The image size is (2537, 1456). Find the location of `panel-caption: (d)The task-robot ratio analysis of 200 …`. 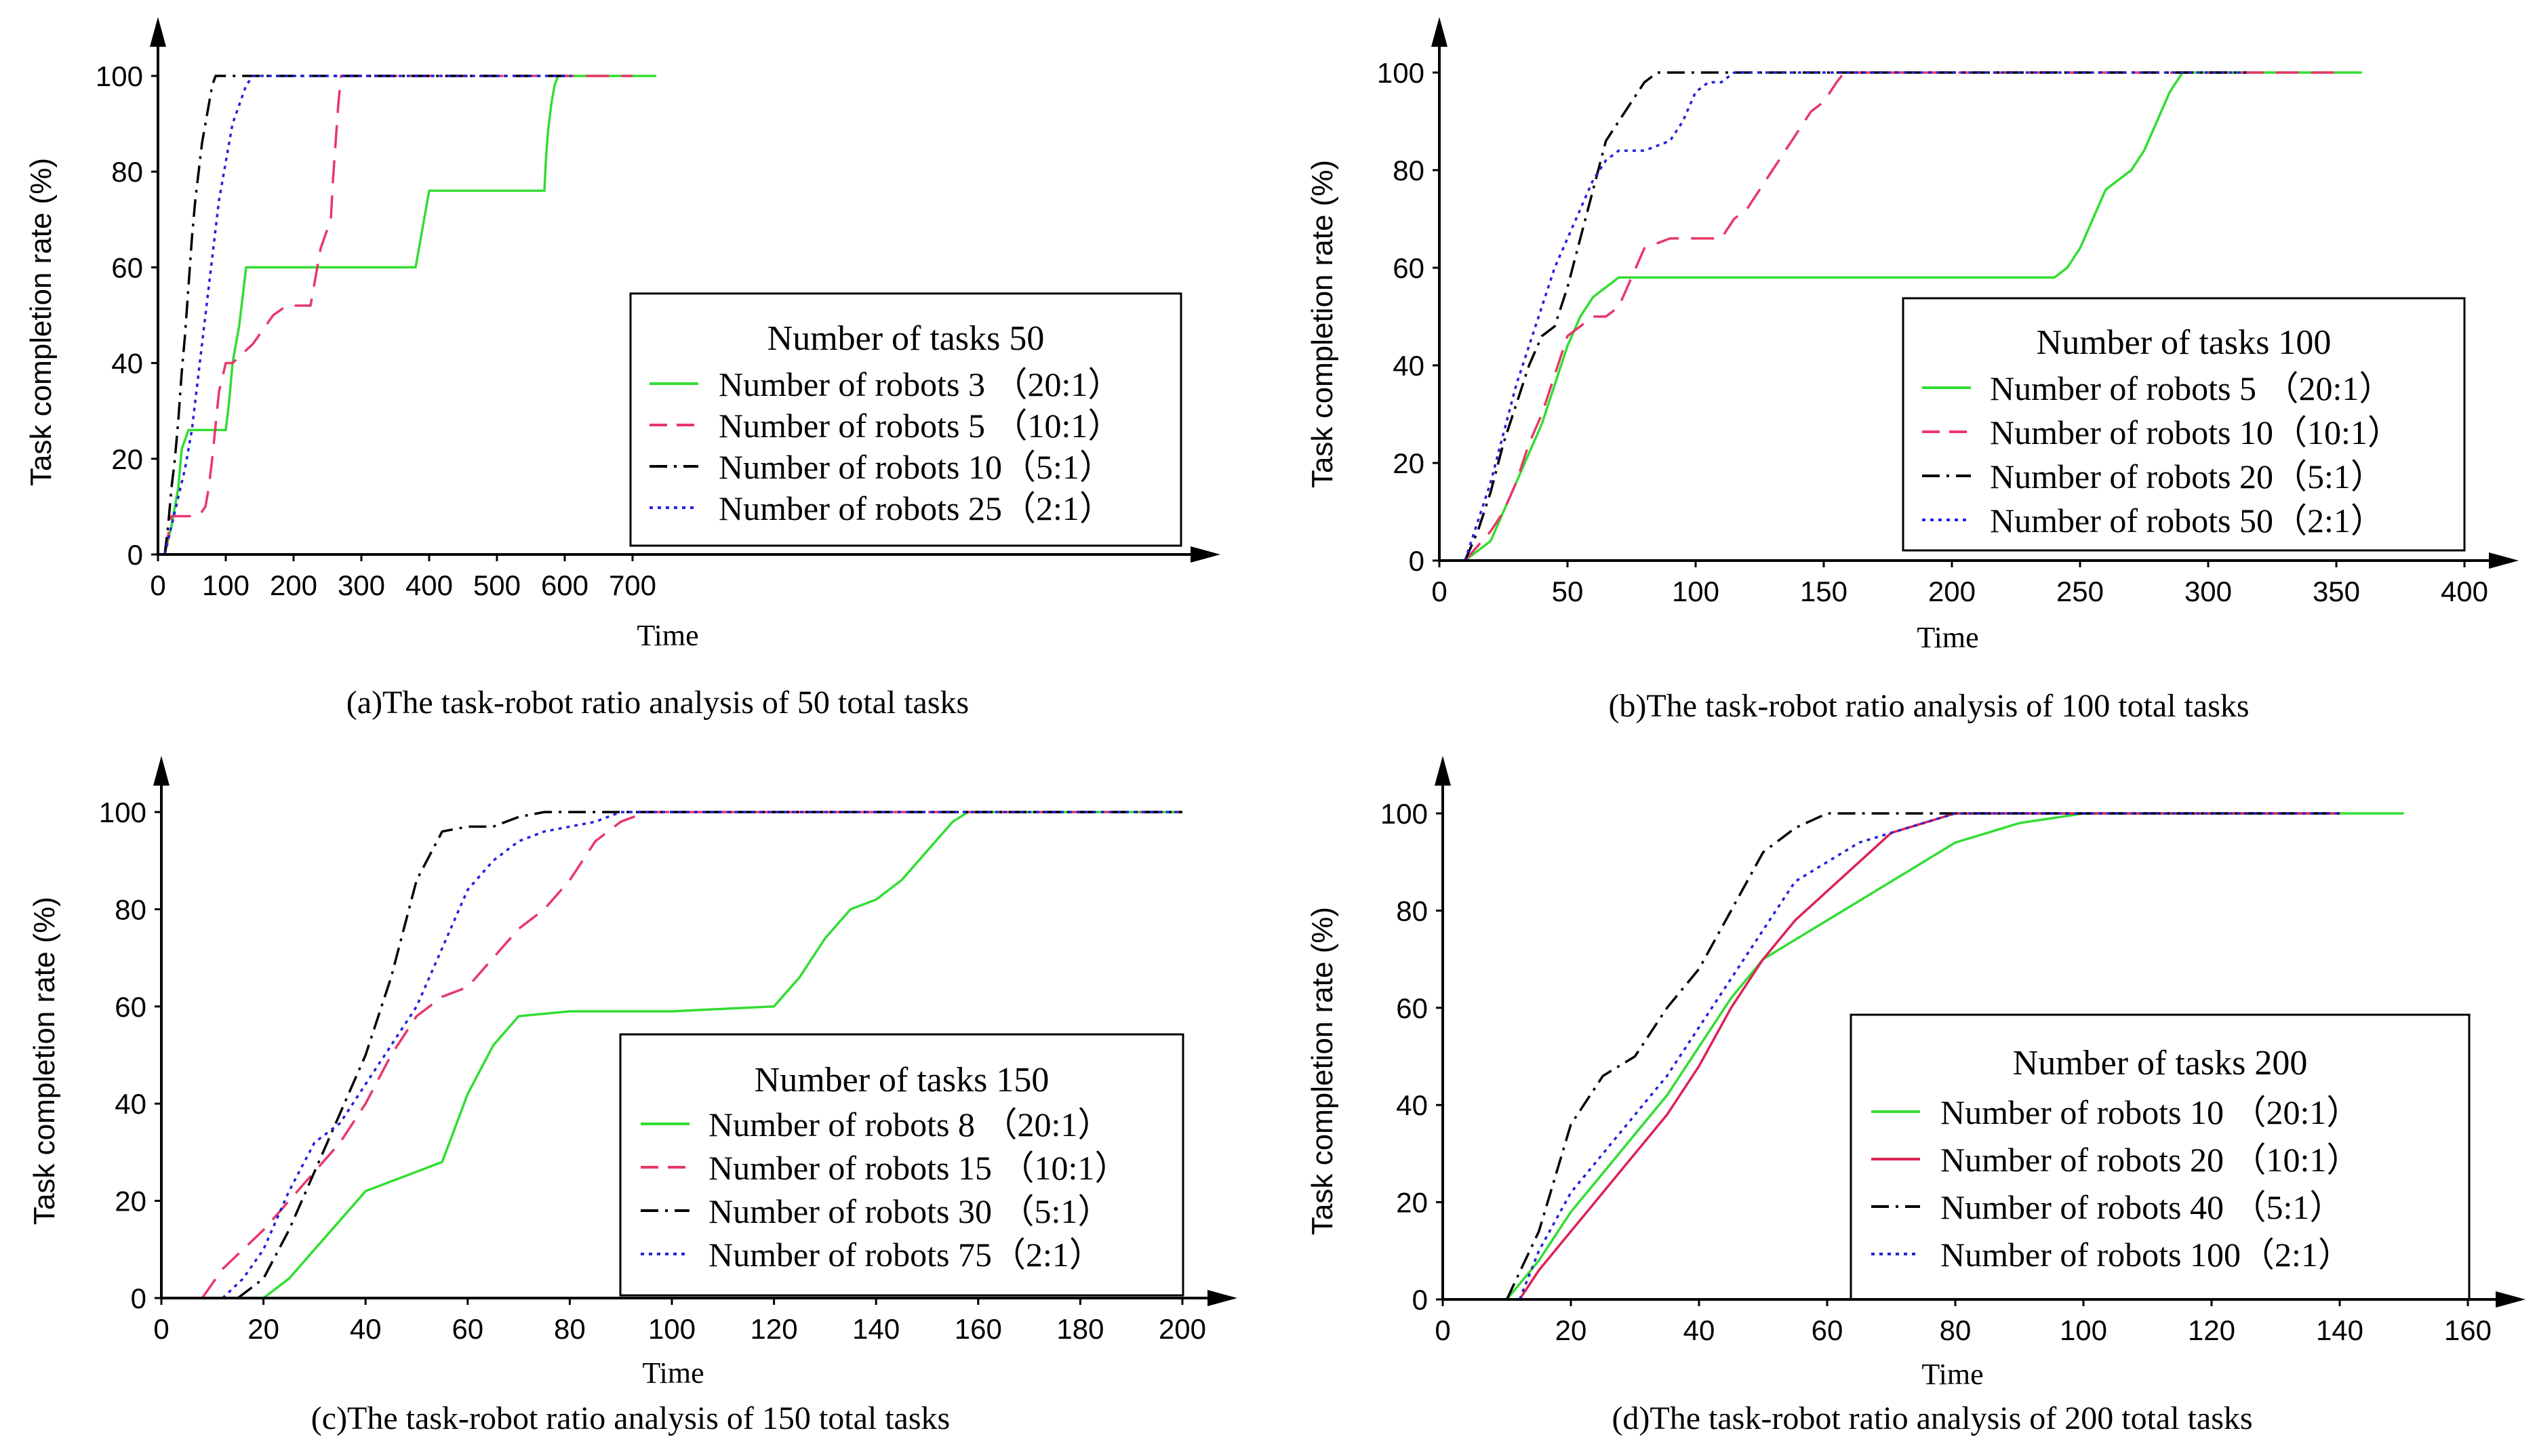

panel-caption: (d)The task-robot ratio analysis of 200 … is located at coordinates (1932, 1418).